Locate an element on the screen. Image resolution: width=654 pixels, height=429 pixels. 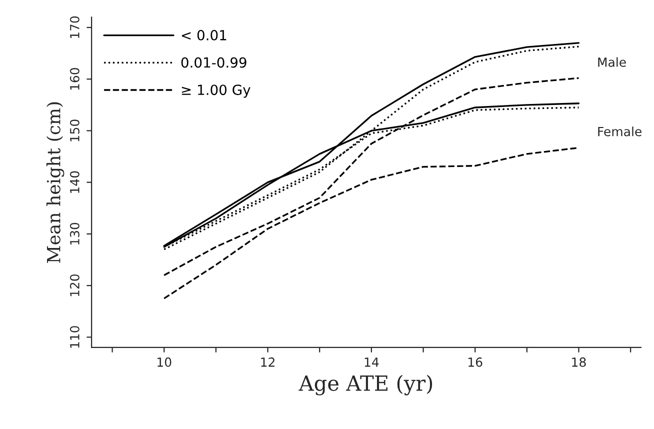
x-tick-label: 10 is located at coordinates (165, 362).